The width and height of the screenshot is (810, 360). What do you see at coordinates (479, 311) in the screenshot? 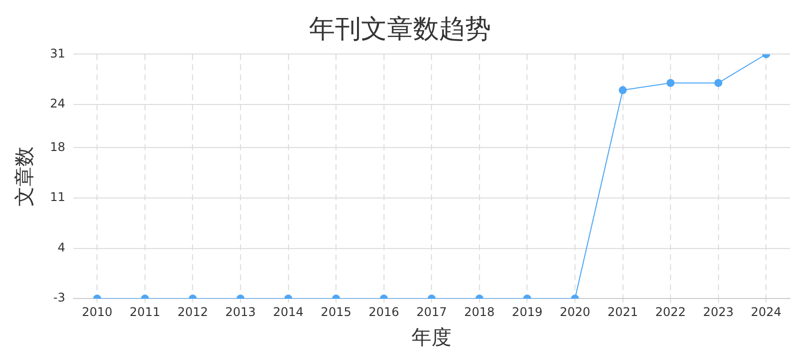
I see `x-tick-label: 2018` at bounding box center [479, 311].